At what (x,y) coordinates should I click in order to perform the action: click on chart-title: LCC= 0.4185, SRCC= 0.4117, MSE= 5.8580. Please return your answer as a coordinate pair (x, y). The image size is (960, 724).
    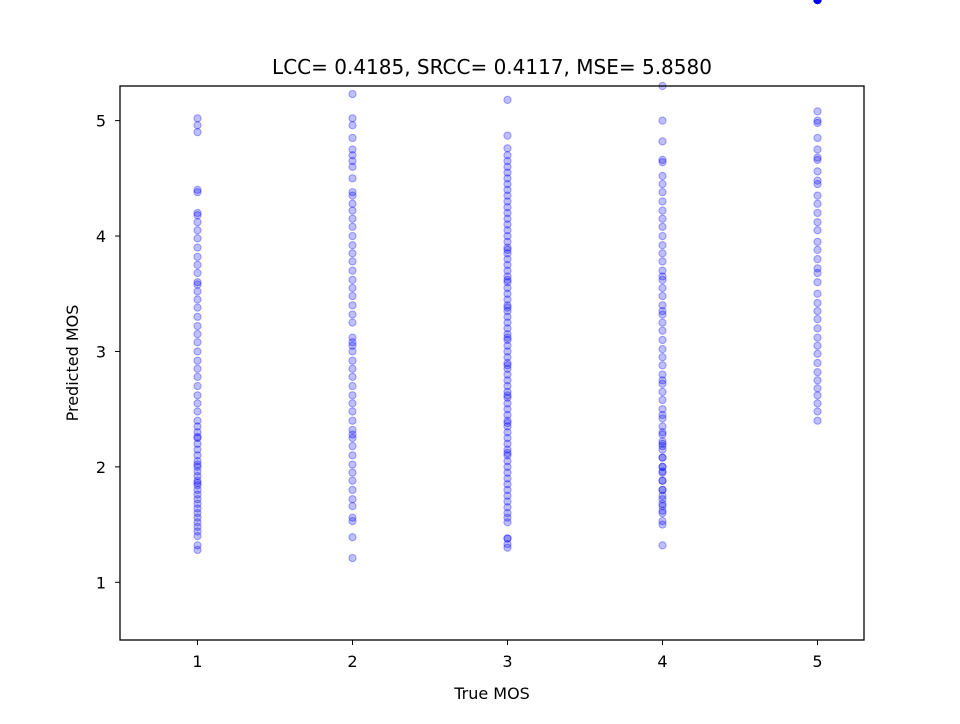
    Looking at the image, I should click on (492, 67).